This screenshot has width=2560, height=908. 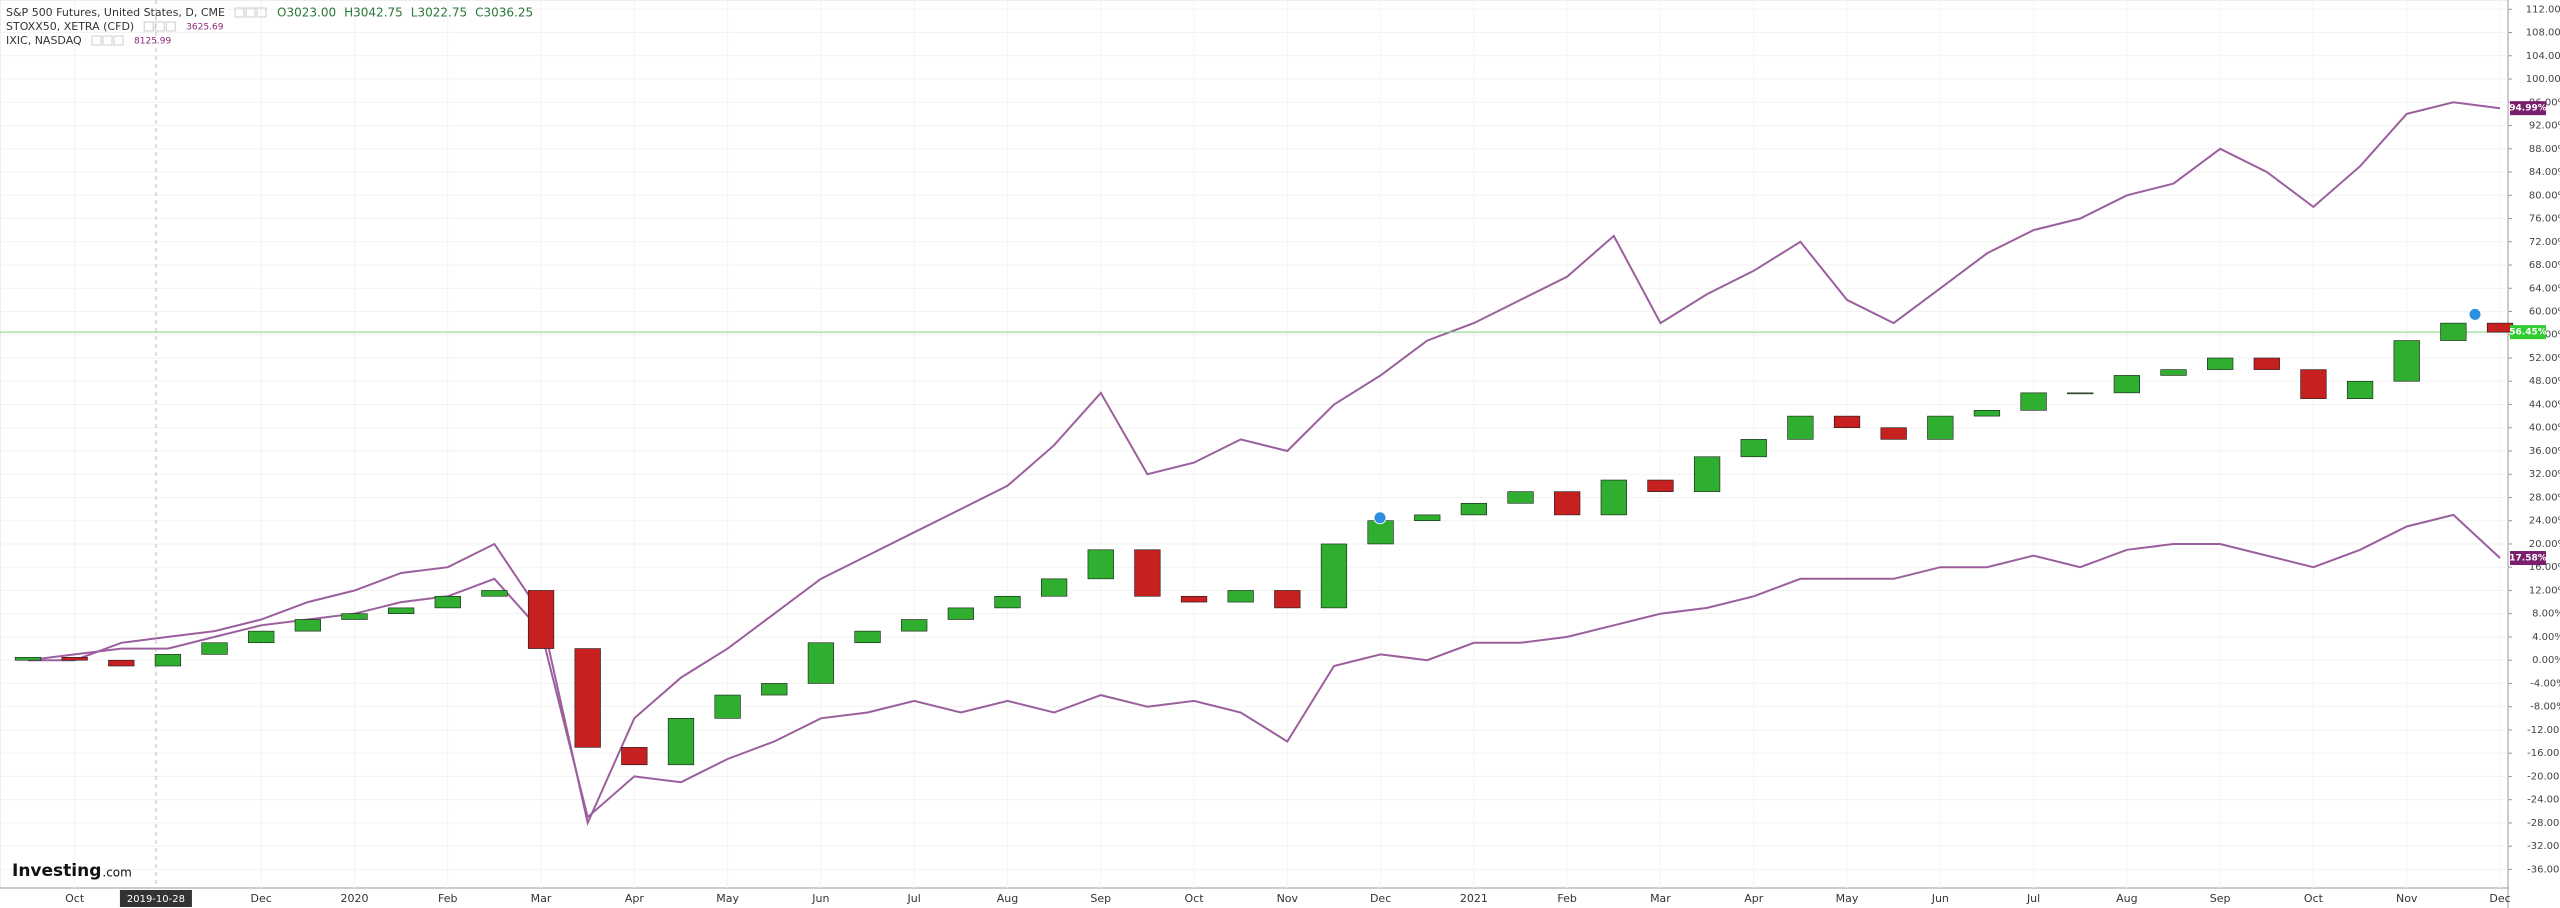 What do you see at coordinates (1660, 898) in the screenshot?
I see `x-tick-label: Mar` at bounding box center [1660, 898].